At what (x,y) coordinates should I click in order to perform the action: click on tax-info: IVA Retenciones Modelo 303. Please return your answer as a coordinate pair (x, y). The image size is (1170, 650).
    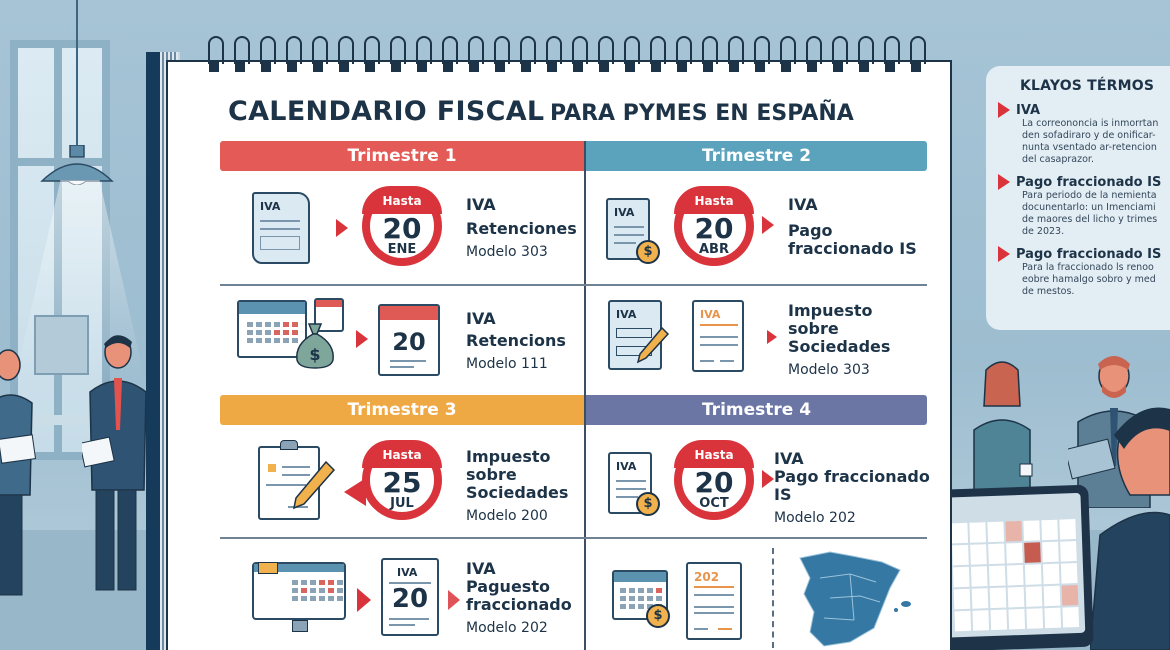
    Looking at the image, I should click on (521, 229).